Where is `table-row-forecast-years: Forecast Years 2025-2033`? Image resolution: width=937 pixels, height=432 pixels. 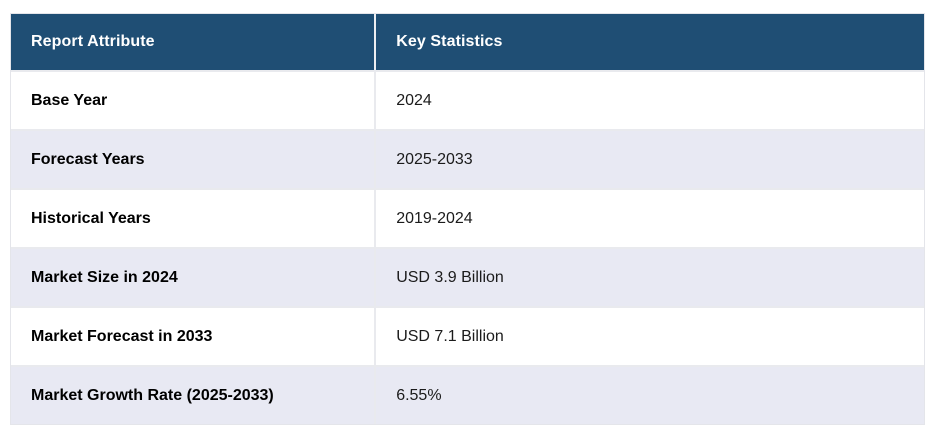
table-row-forecast-years: Forecast Years 2025-2033 is located at coordinates (467, 158).